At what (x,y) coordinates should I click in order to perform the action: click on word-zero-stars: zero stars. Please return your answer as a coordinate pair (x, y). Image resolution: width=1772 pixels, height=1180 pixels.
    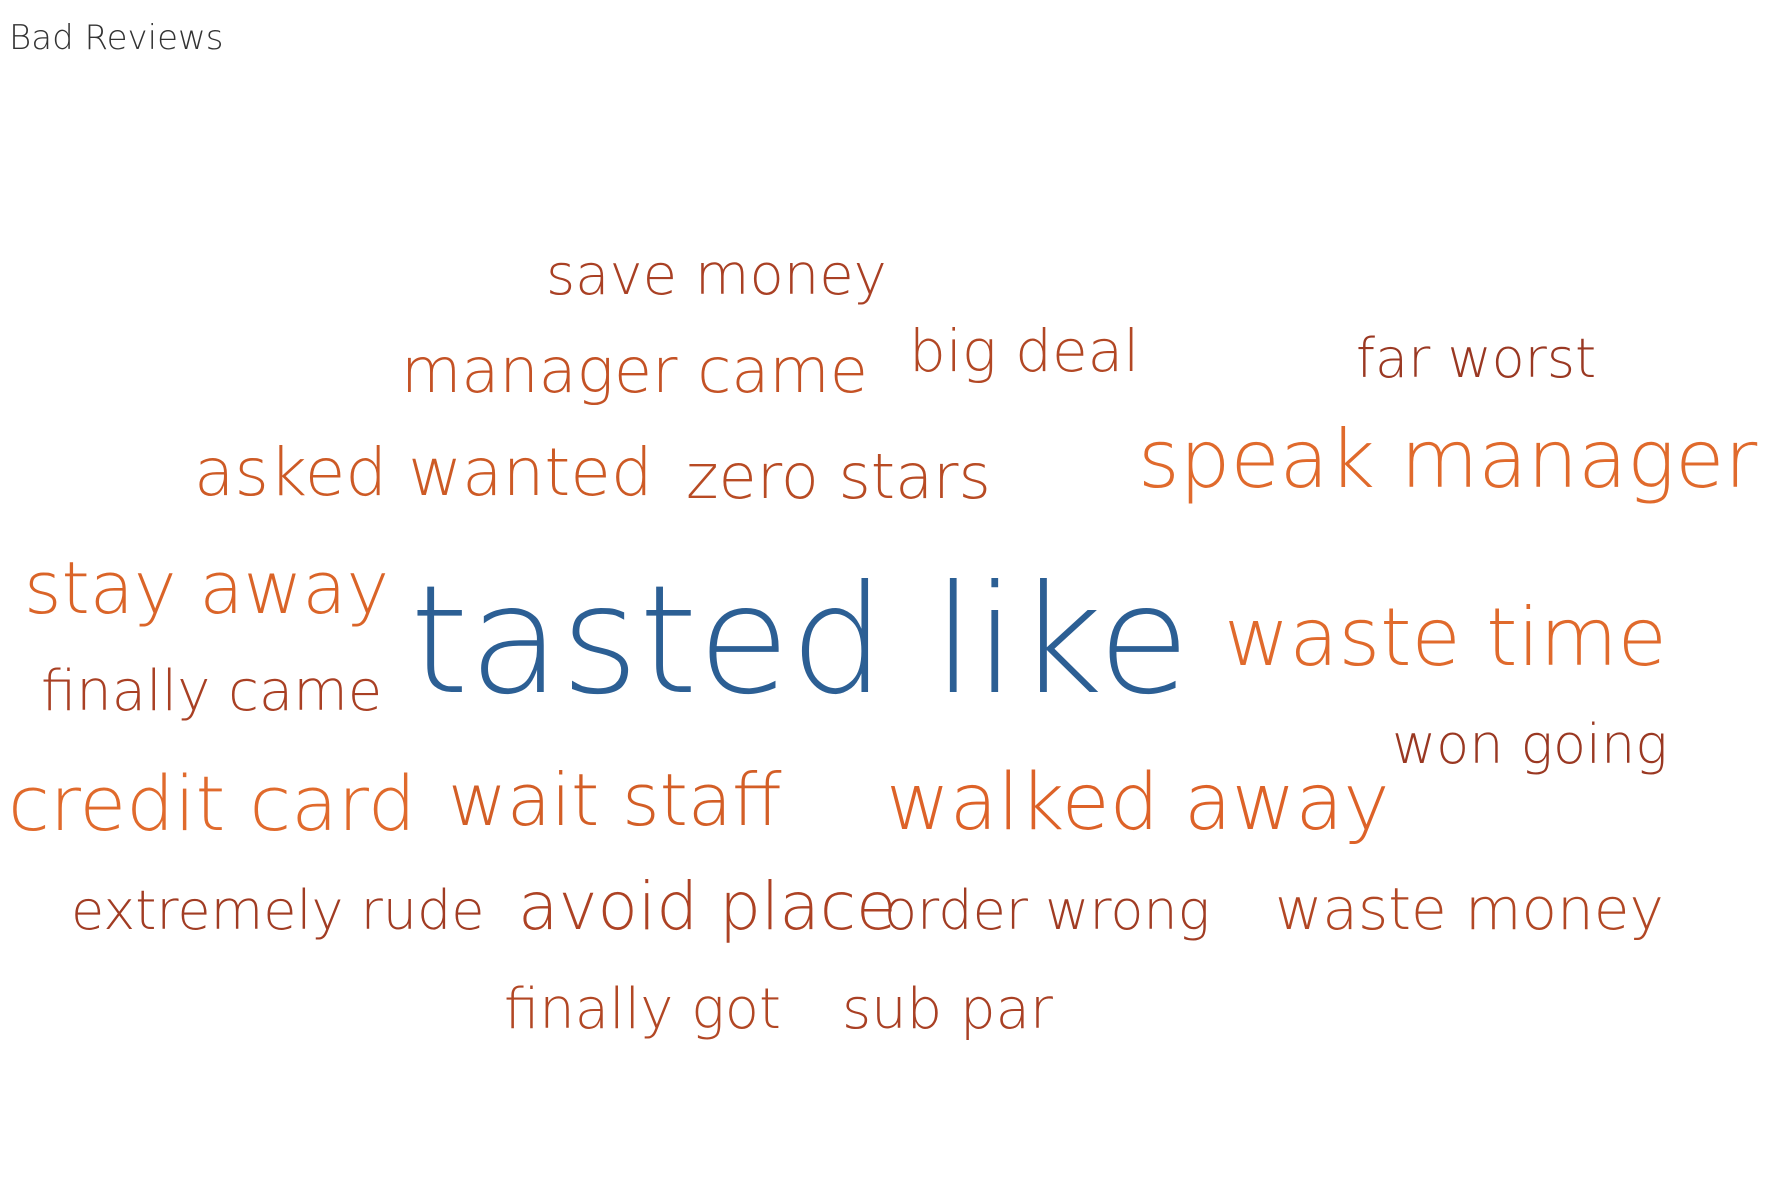
    Looking at the image, I should click on (838, 476).